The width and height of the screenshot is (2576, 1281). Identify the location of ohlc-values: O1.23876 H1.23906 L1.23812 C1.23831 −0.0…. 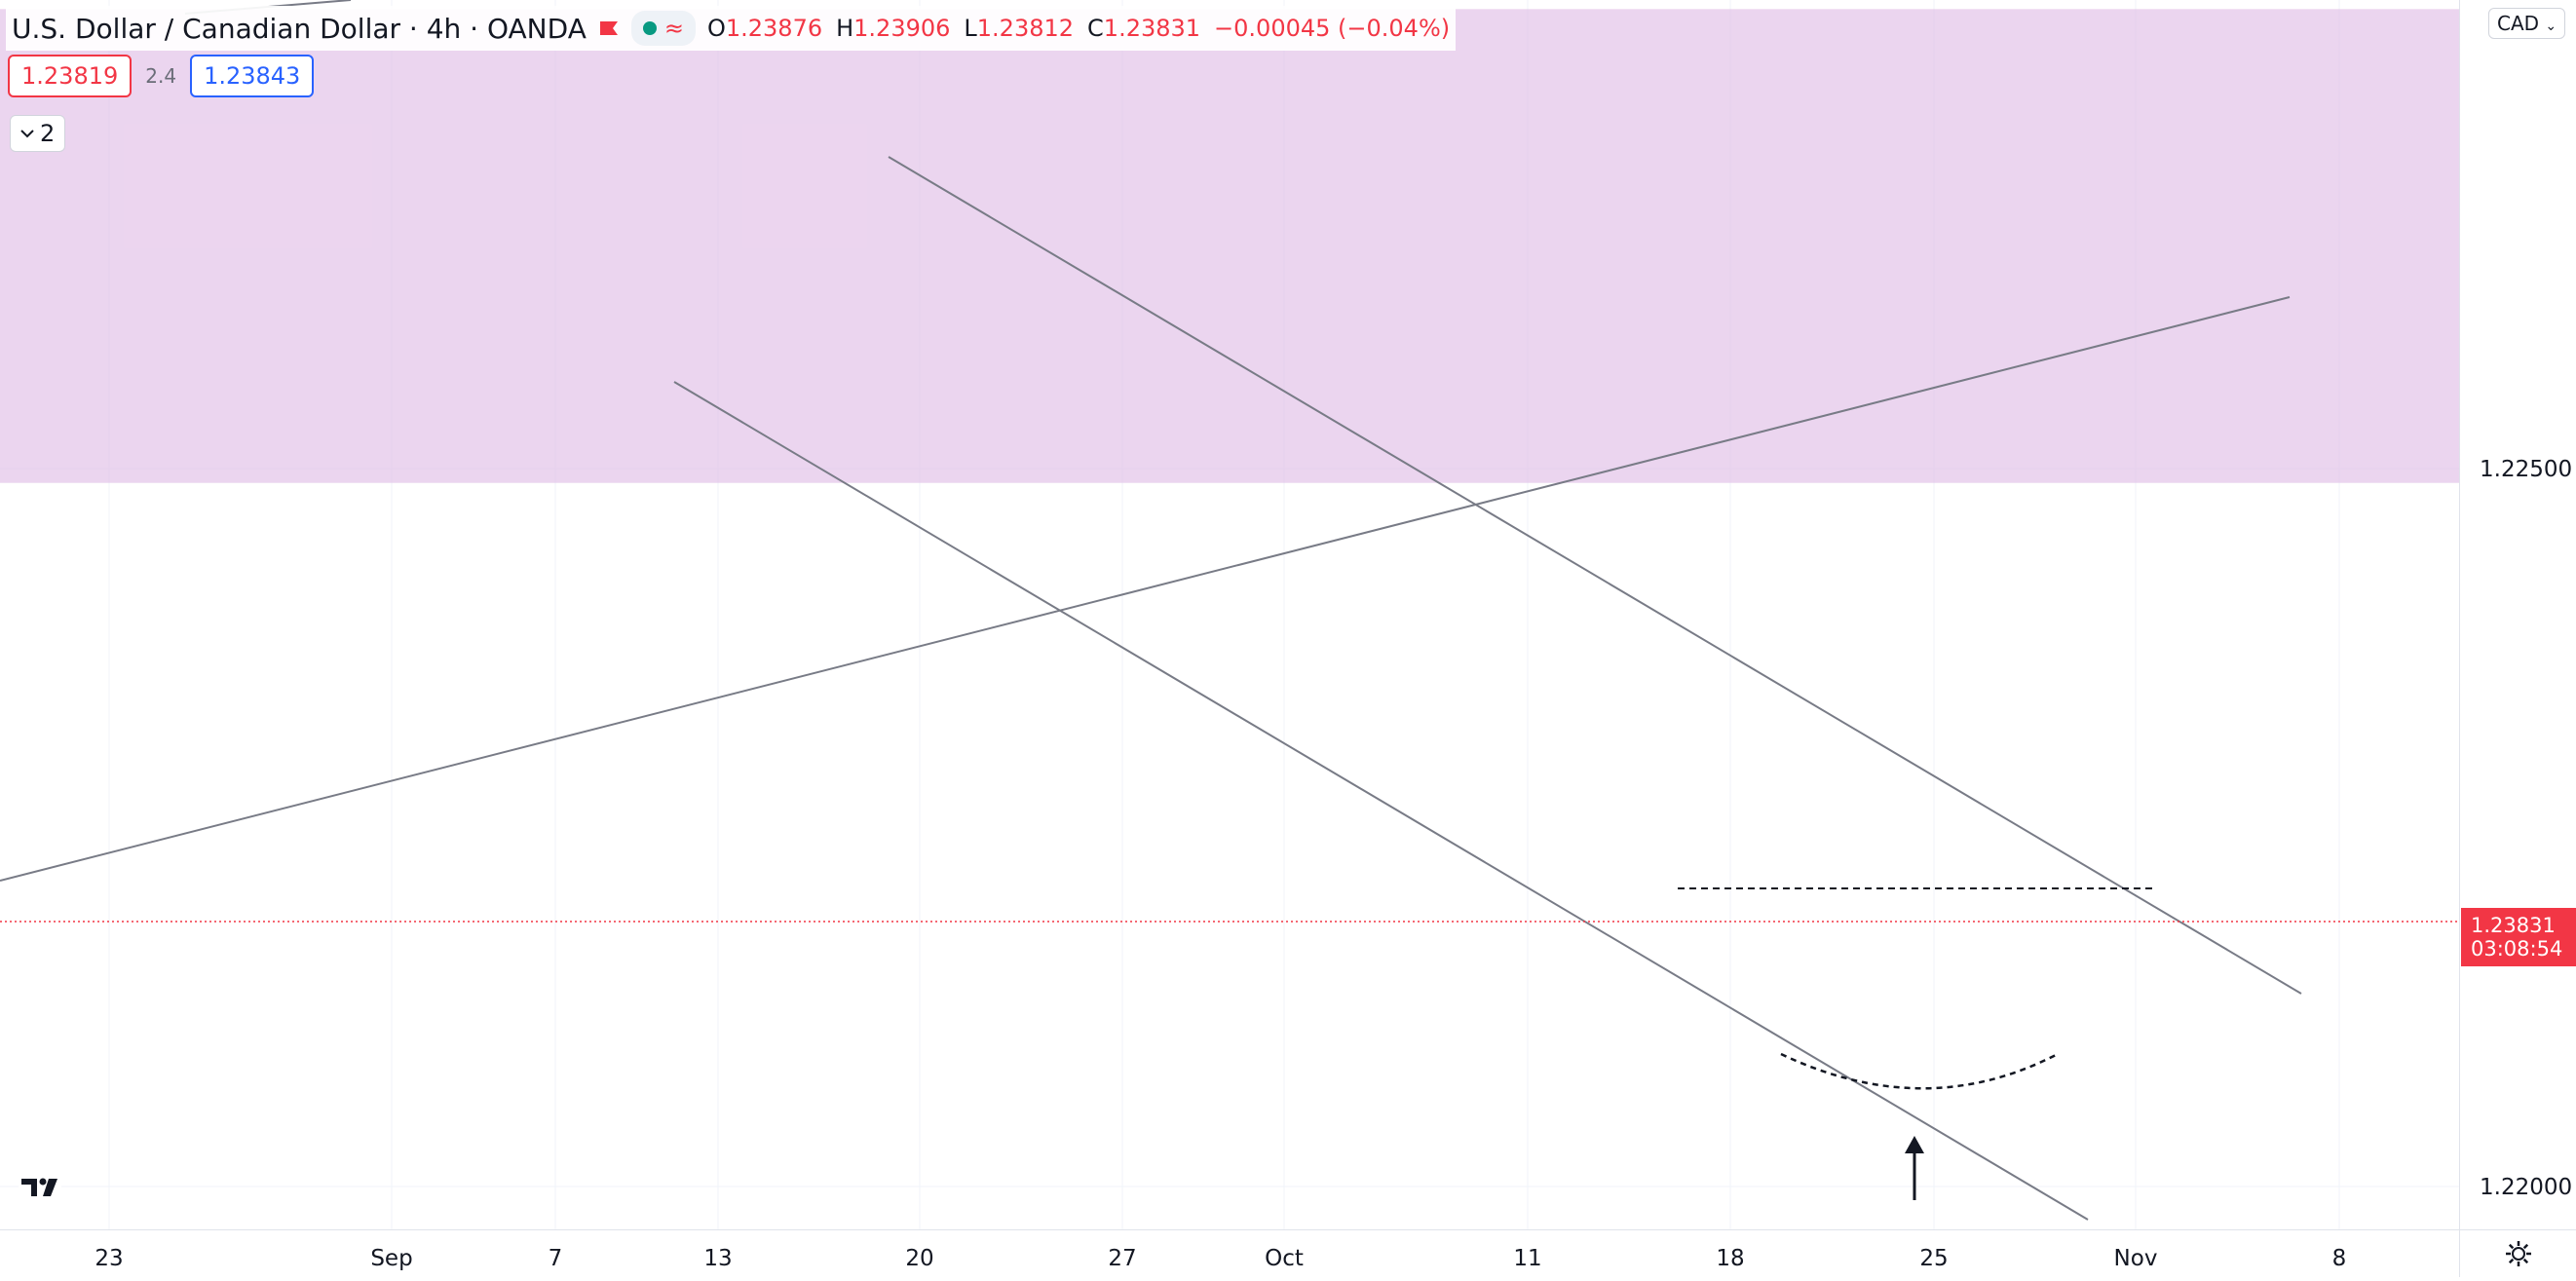
(1078, 29).